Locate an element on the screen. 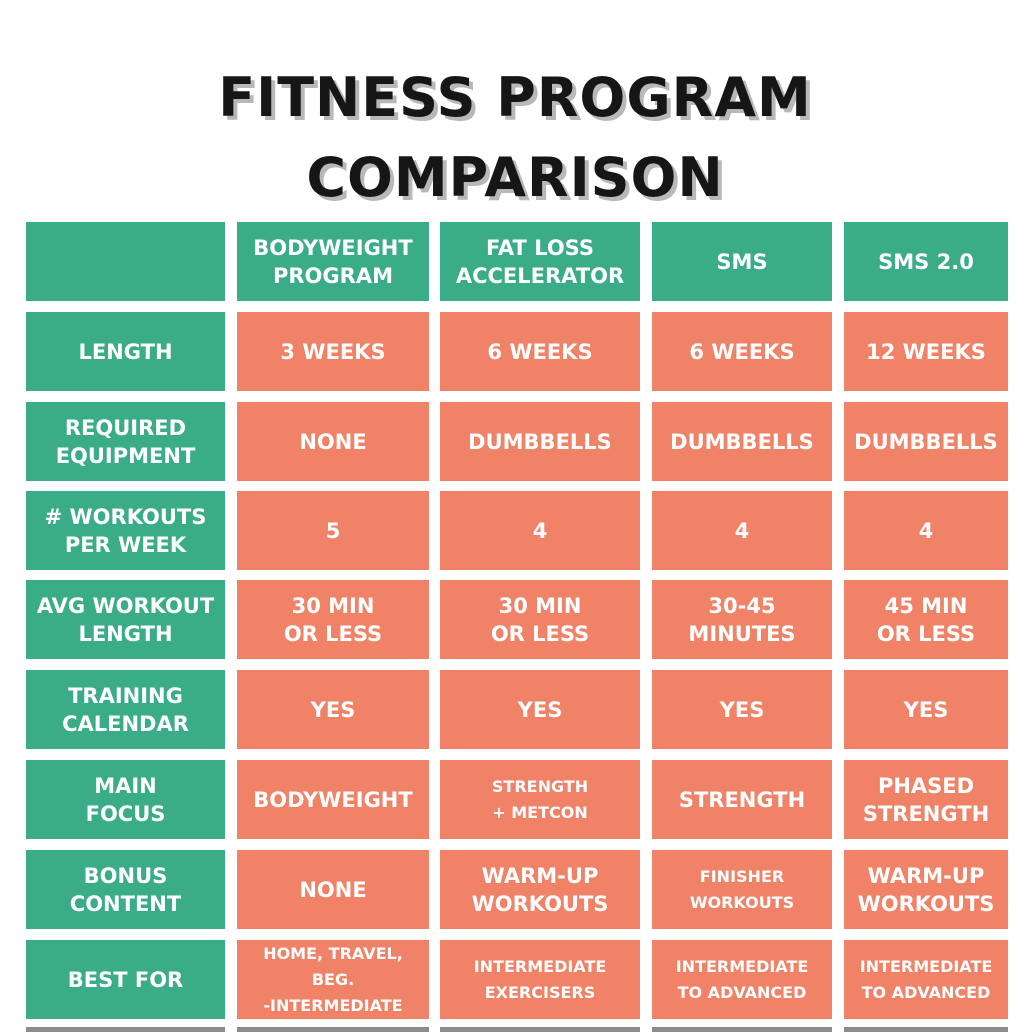 The image size is (1030, 1032). table-cell-text: STRENGTH is located at coordinates (742, 799).